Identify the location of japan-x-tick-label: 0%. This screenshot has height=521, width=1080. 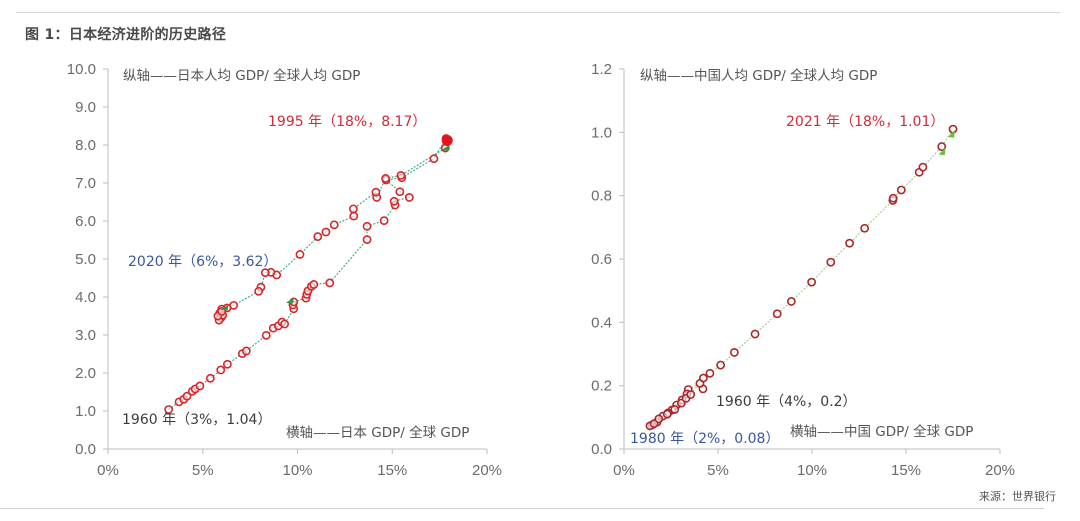
(108, 470).